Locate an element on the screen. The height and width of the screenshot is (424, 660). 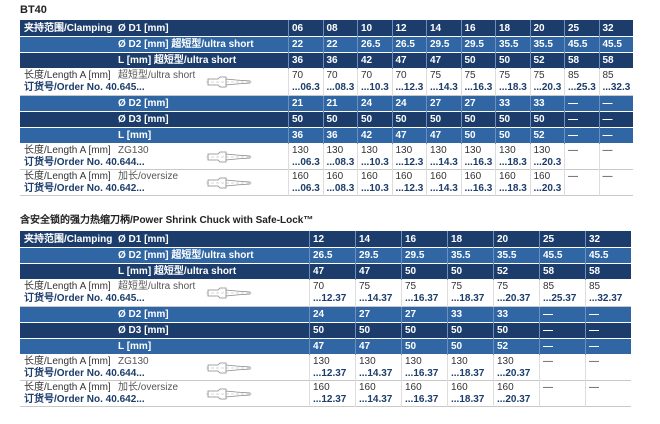
cell-value: ...08.3 is located at coordinates (340, 188).